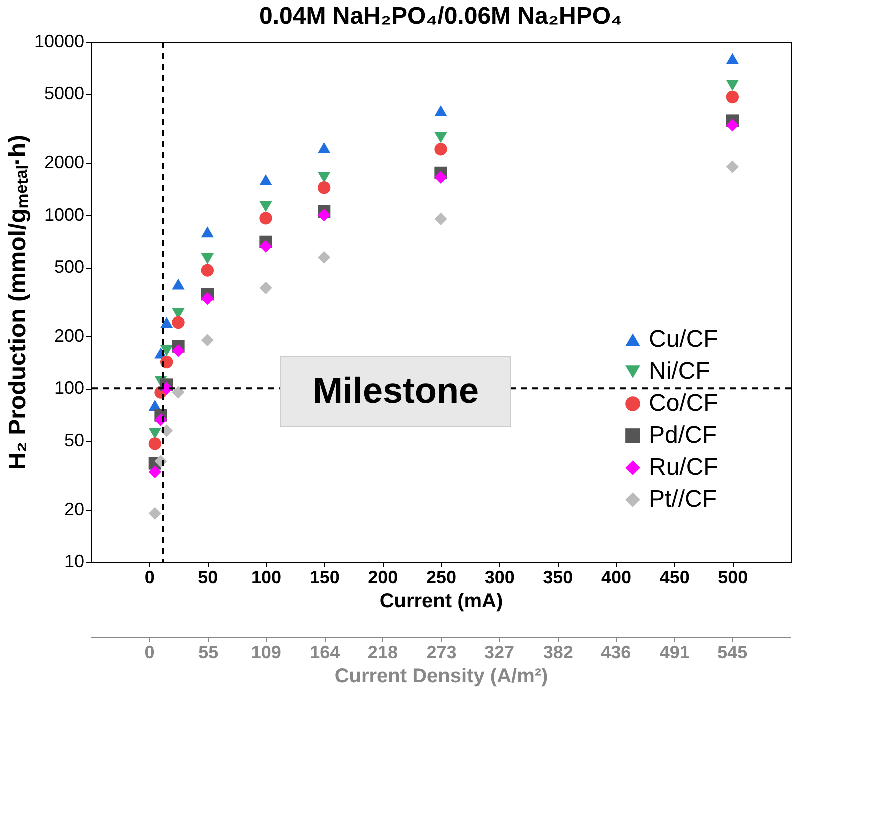 Image resolution: width=889 pixels, height=819 pixels. I want to click on x-tick-label: 50, so click(208, 578).